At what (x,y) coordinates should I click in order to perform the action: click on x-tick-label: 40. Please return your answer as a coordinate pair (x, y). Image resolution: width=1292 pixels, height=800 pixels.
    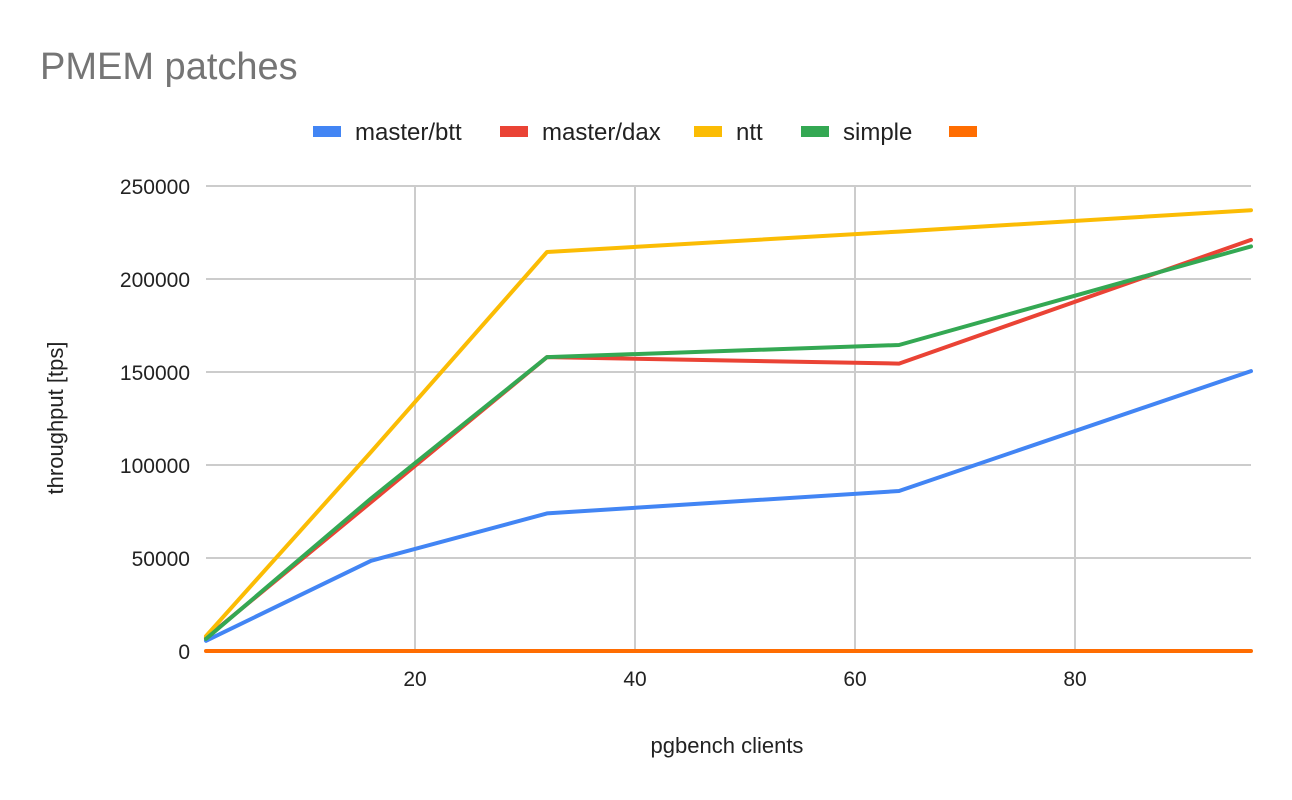
    Looking at the image, I should click on (634, 679).